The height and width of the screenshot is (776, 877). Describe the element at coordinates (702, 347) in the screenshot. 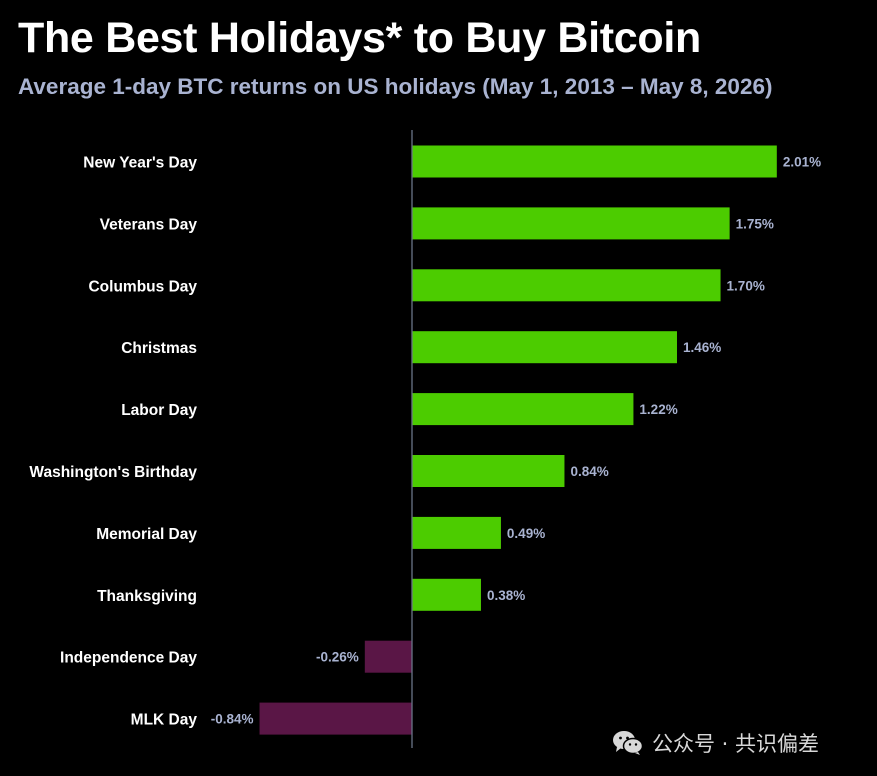

I see `value-label: 1.46%` at that location.